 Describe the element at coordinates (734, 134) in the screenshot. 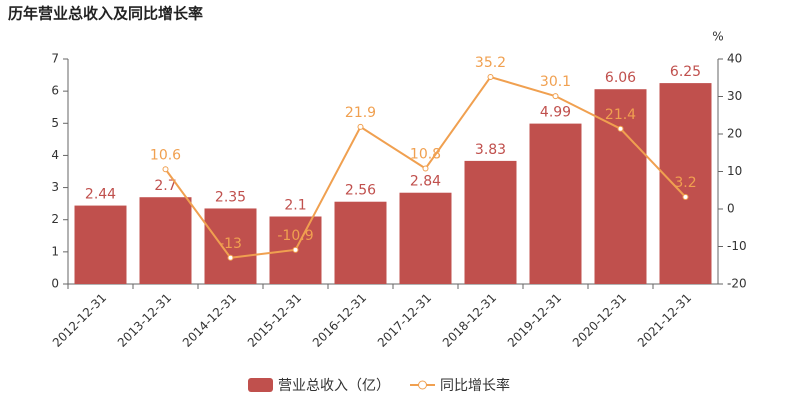

I see `y2-tick-label: 20` at that location.